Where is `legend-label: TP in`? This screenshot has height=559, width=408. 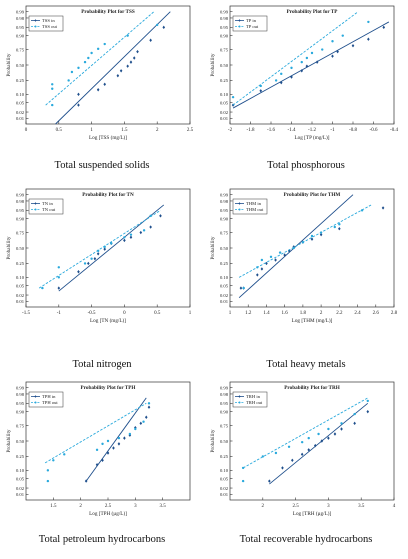 legend-label: TP in is located at coordinates (251, 20).